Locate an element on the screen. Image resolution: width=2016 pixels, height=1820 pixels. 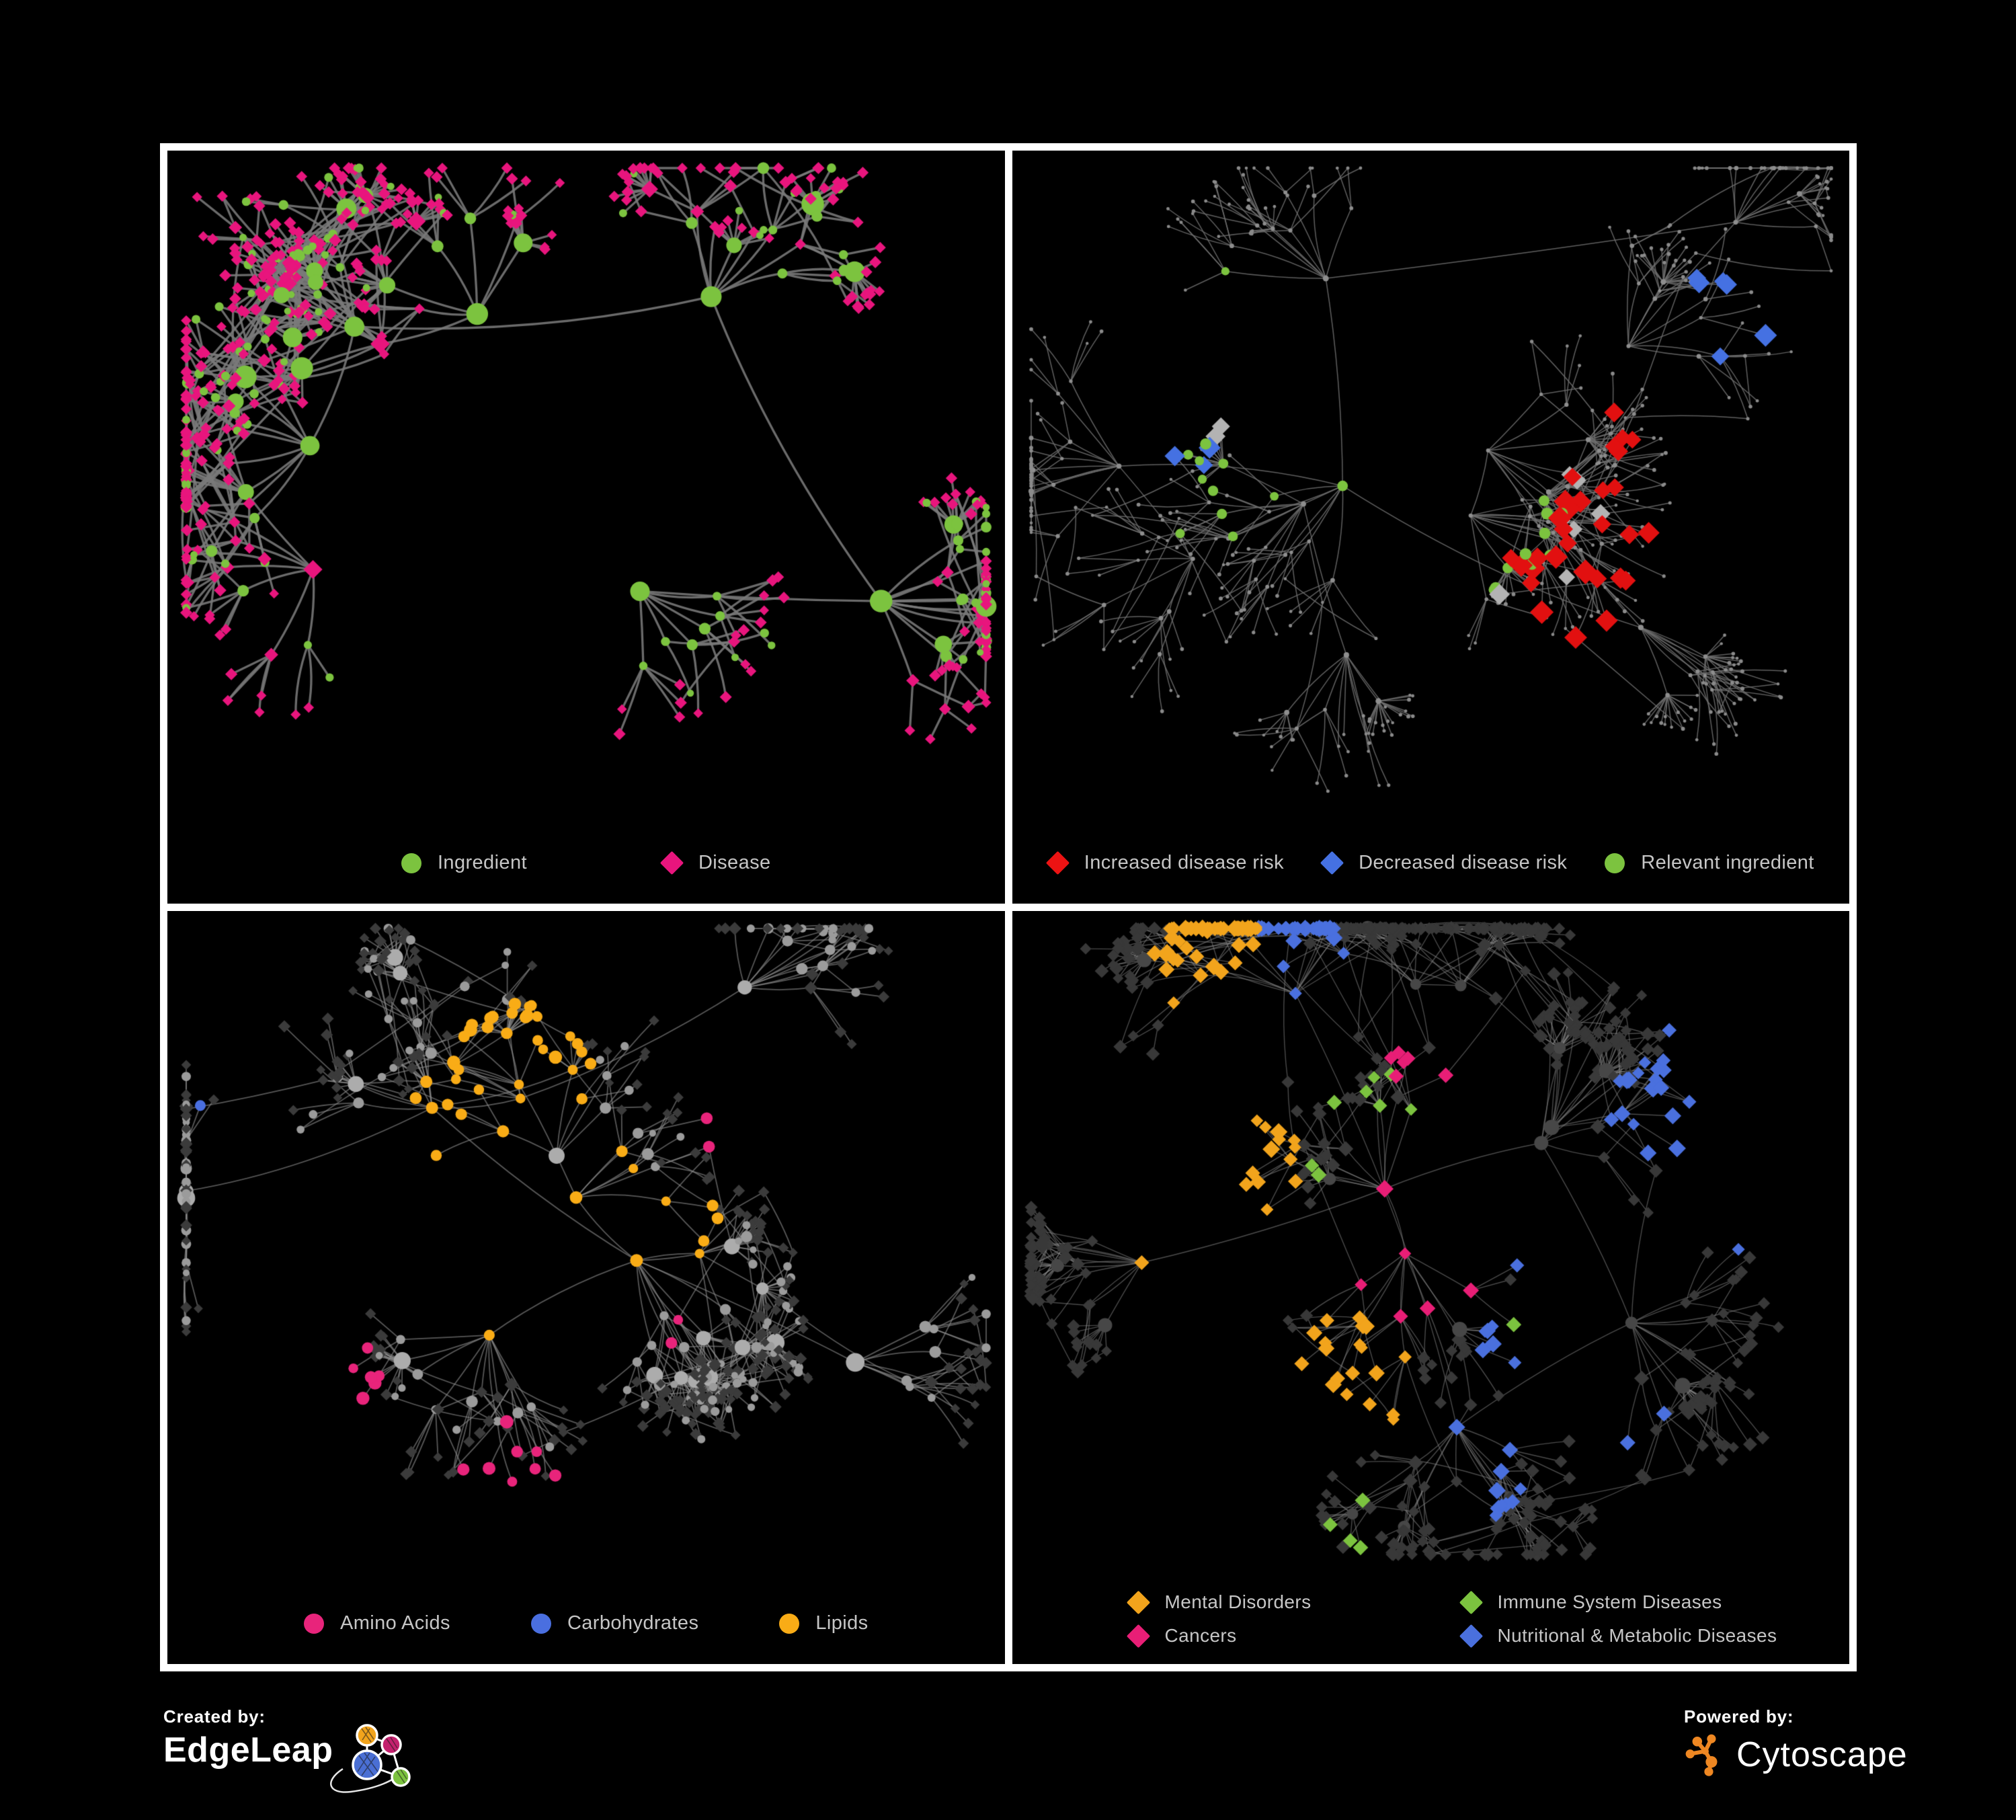
increased-risk-diamond-icon is located at coordinates (1057, 862).